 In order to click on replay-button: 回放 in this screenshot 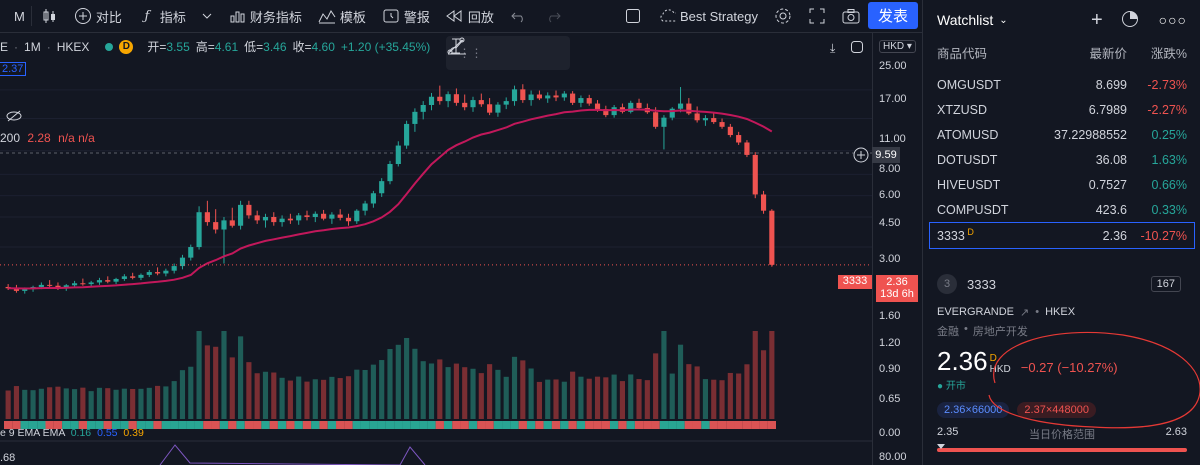, I will do `click(470, 16)`.